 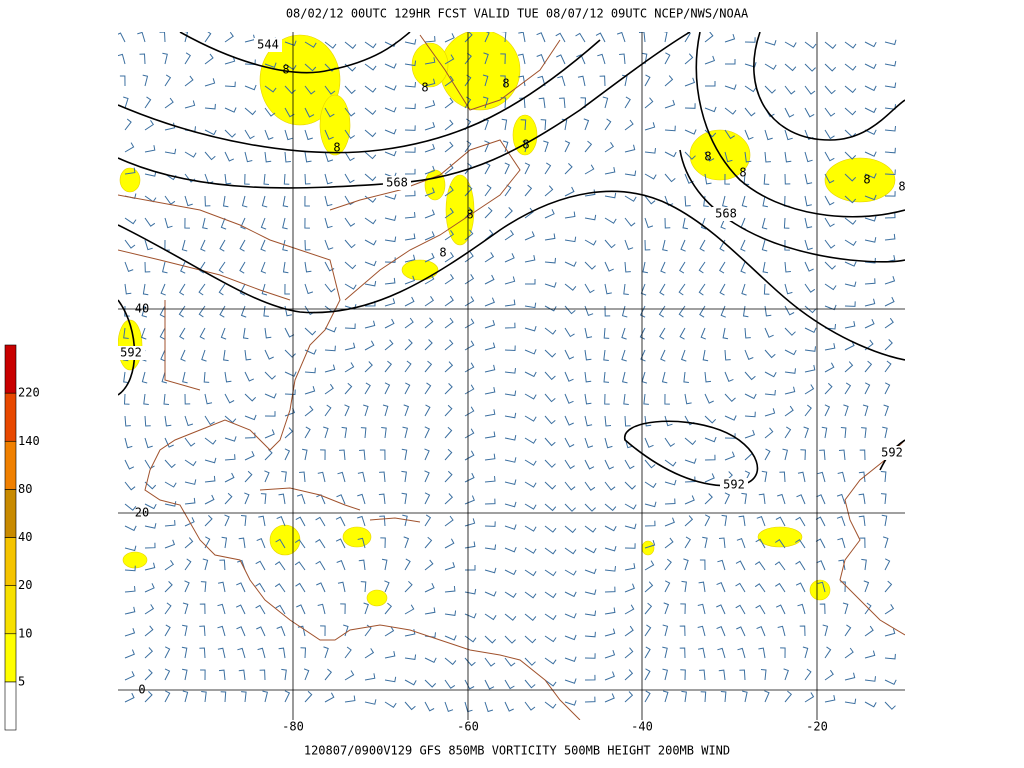 I want to click on vorticity-label: 8, so click(x=525, y=145).